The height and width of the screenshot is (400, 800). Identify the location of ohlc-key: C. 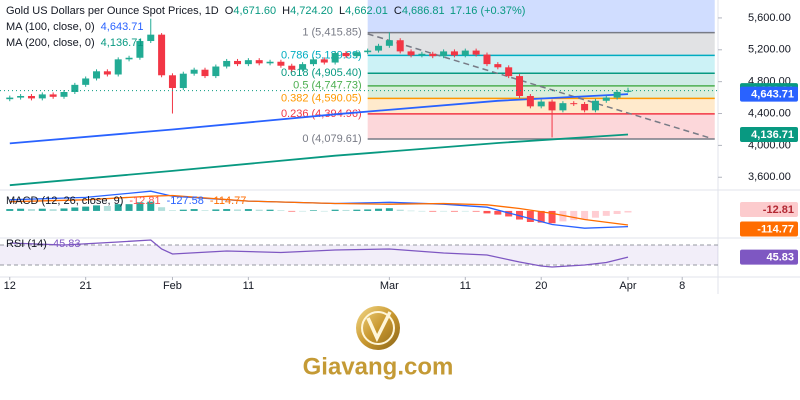
(398, 11).